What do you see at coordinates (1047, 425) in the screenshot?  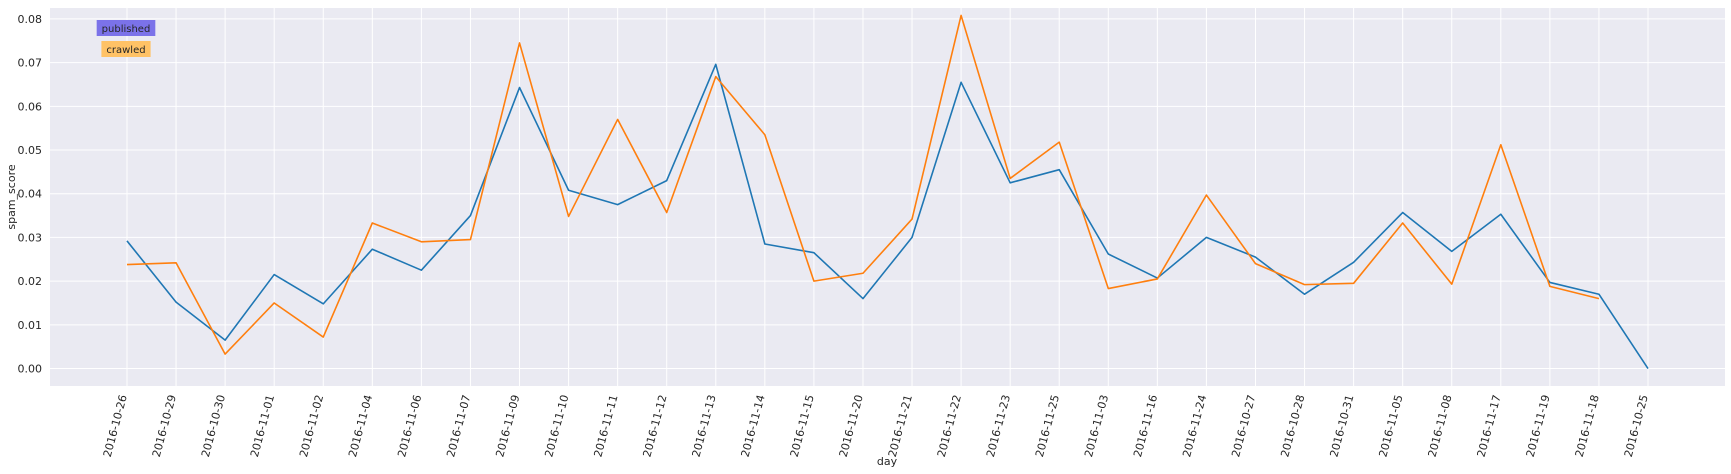 I see `x-tick-label: 2016-11-25` at bounding box center [1047, 425].